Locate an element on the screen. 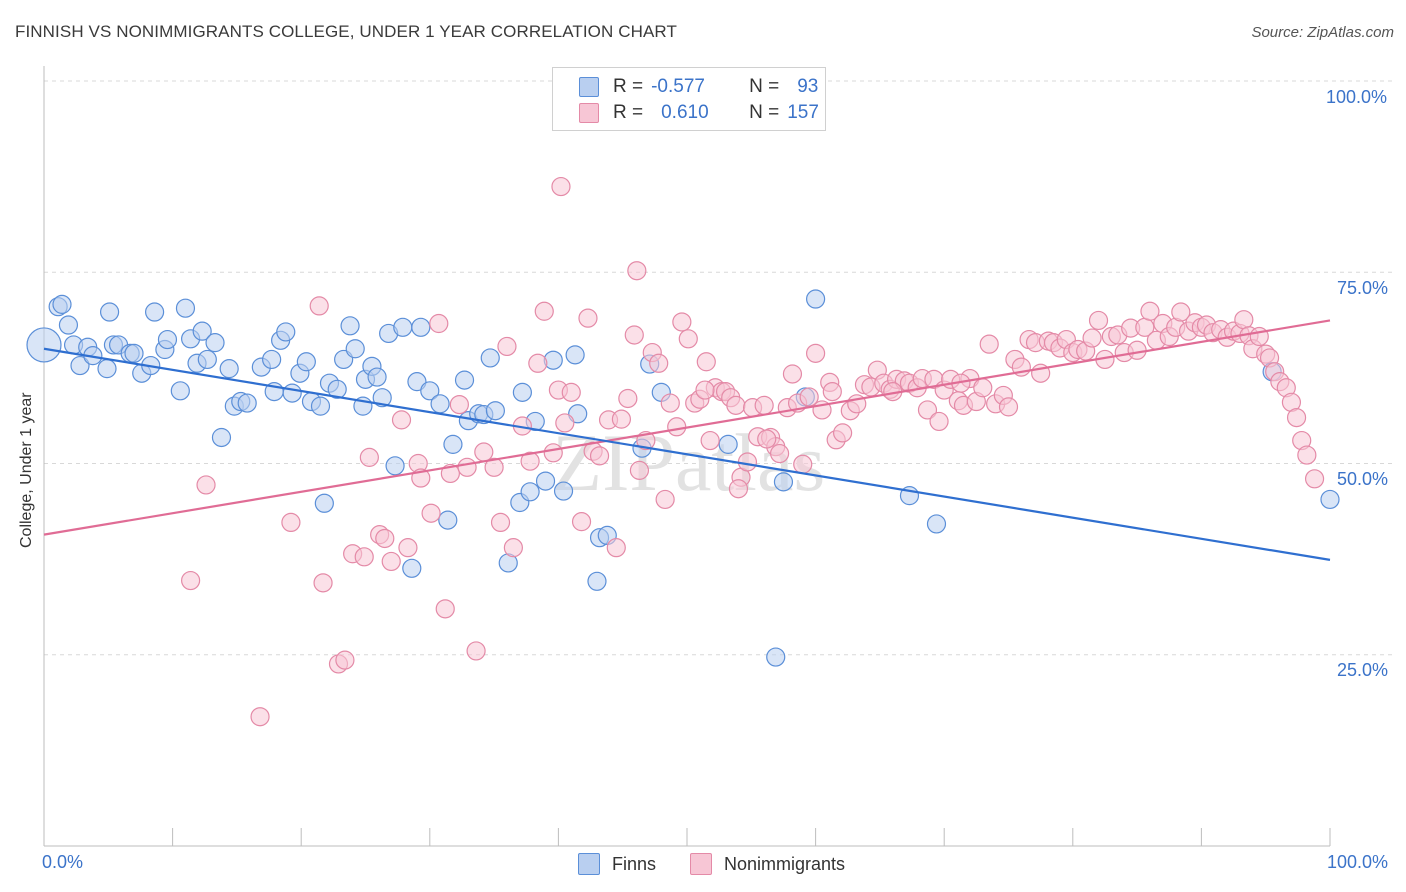  stats-legend: R = -0.577 N = 93 R = 0.610 N = 157 is located at coordinates (689, 99).